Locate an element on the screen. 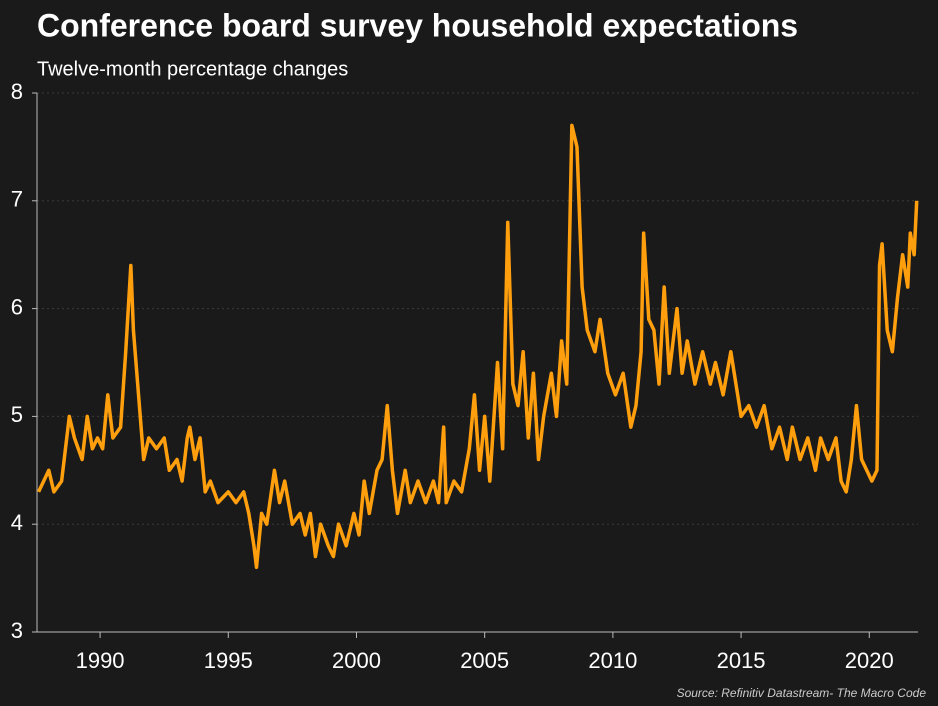  x-tick-label: 1995 is located at coordinates (228, 660).